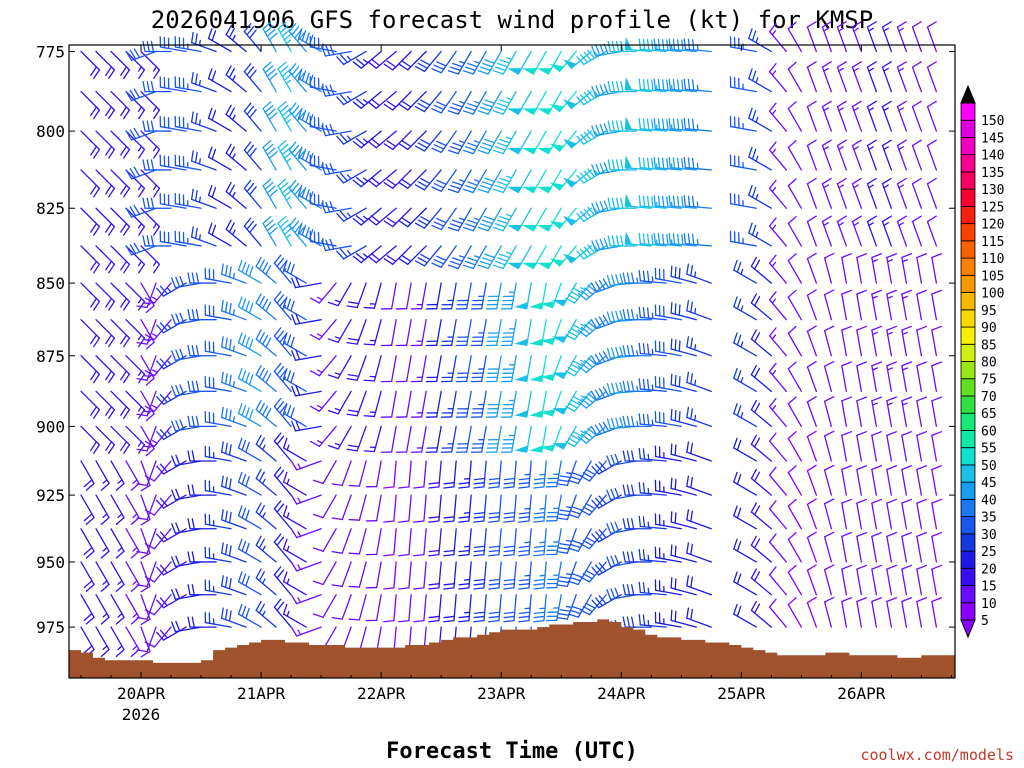  What do you see at coordinates (937, 755) in the screenshot?
I see `credit-link: coolwx.com/models` at bounding box center [937, 755].